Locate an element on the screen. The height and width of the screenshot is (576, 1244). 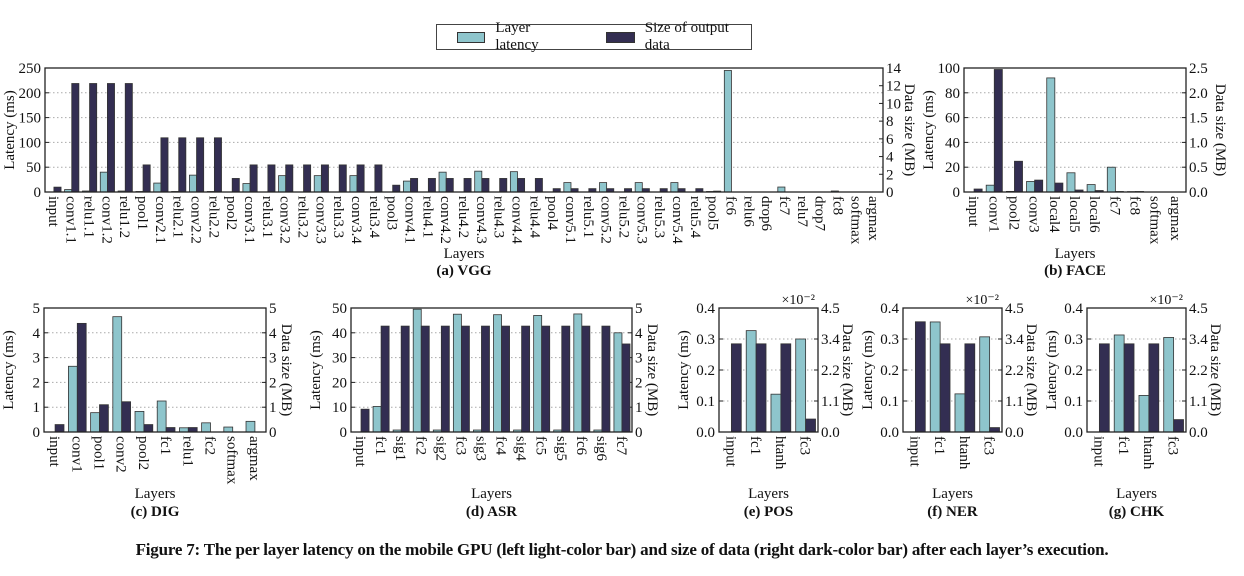
x-tick-label: conv3 is located at coordinates (1034, 214).